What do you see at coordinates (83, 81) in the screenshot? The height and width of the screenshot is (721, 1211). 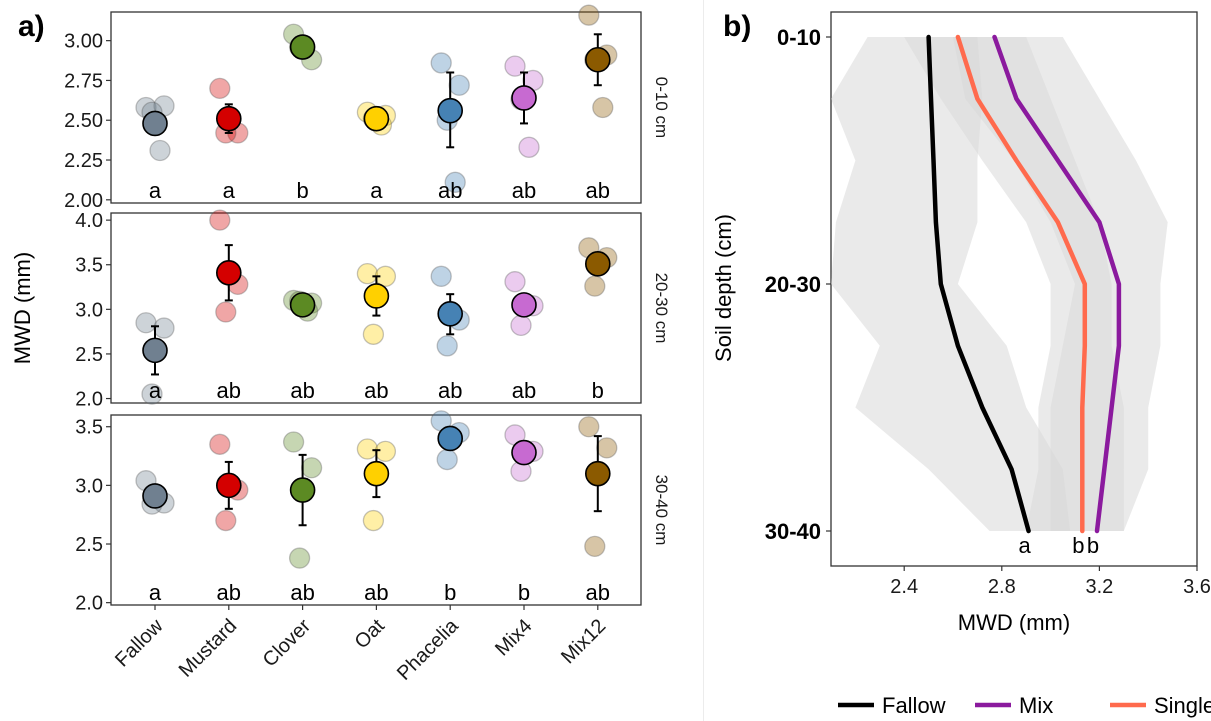 I see `y-tick-label: 2.75` at bounding box center [83, 81].